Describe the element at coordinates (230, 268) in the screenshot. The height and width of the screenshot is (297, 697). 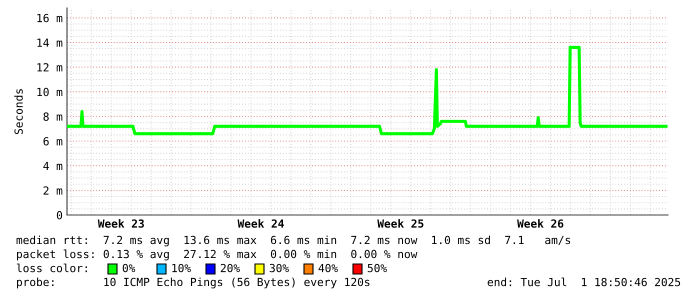
I see `text: 20%` at that location.